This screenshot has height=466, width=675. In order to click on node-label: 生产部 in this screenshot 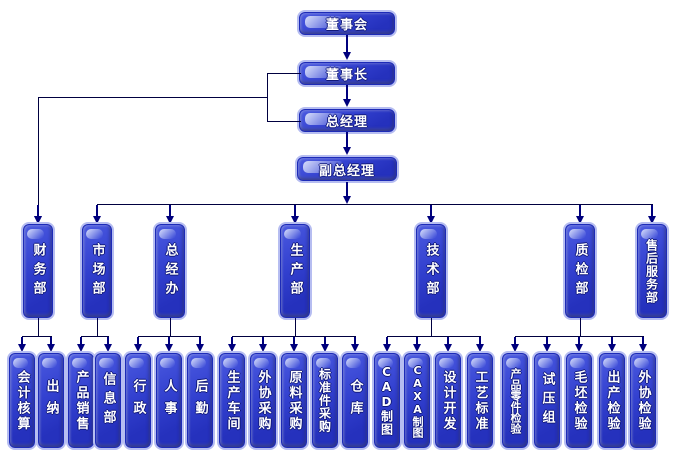, I will do `click(295, 271)`.